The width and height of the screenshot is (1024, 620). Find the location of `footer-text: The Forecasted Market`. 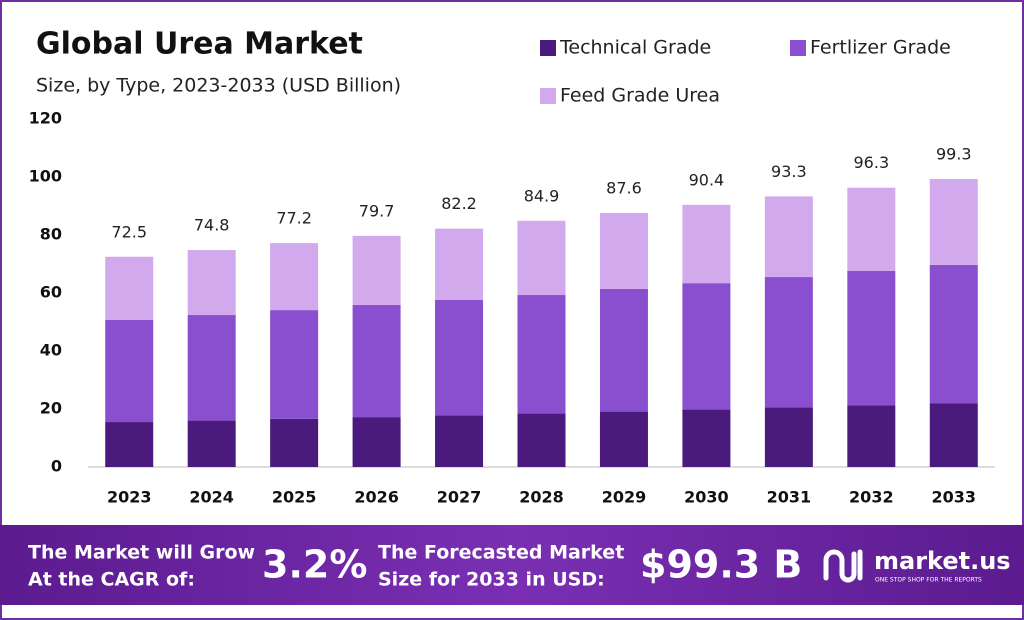

footer-text: The Forecasted Market is located at coordinates (501, 553).